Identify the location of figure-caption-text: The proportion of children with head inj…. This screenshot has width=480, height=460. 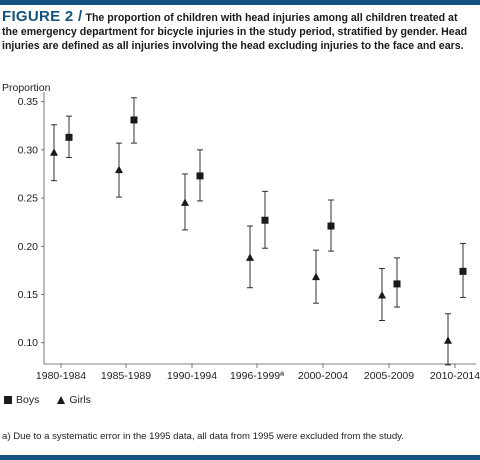
(235, 32).